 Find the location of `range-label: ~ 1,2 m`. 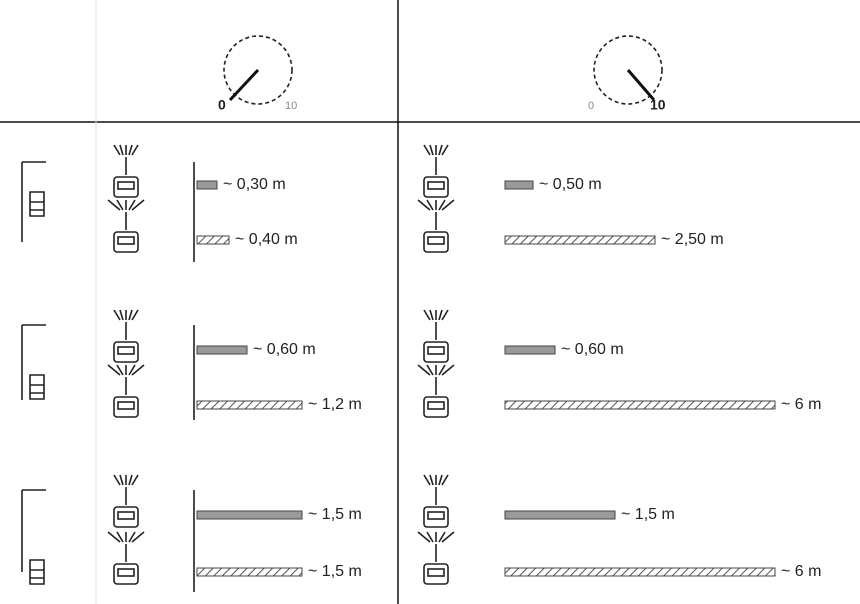

range-label: ~ 1,2 m is located at coordinates (335, 404).